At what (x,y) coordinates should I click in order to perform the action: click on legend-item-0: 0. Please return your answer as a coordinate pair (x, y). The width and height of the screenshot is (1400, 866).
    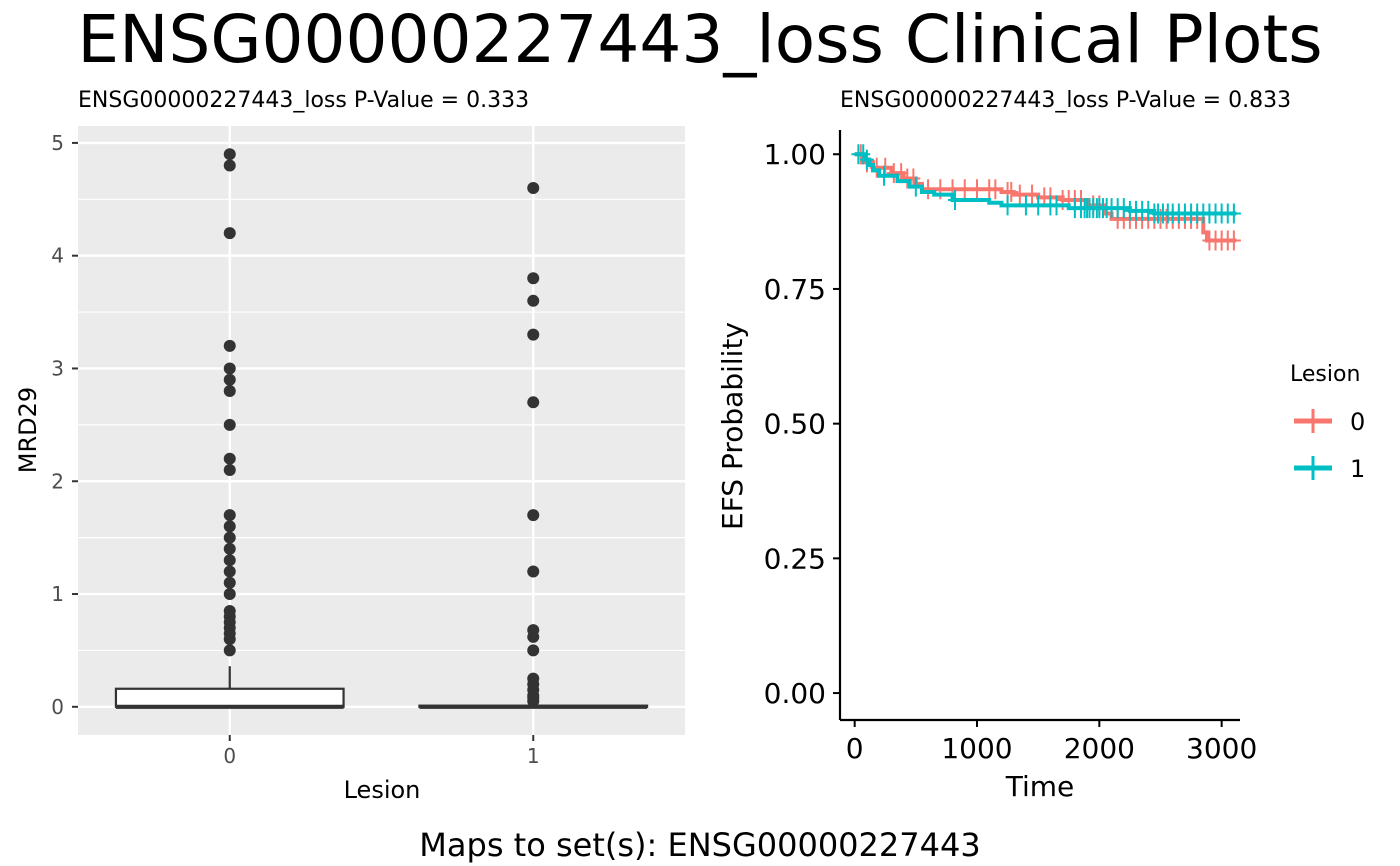
    Looking at the image, I should click on (1329, 422).